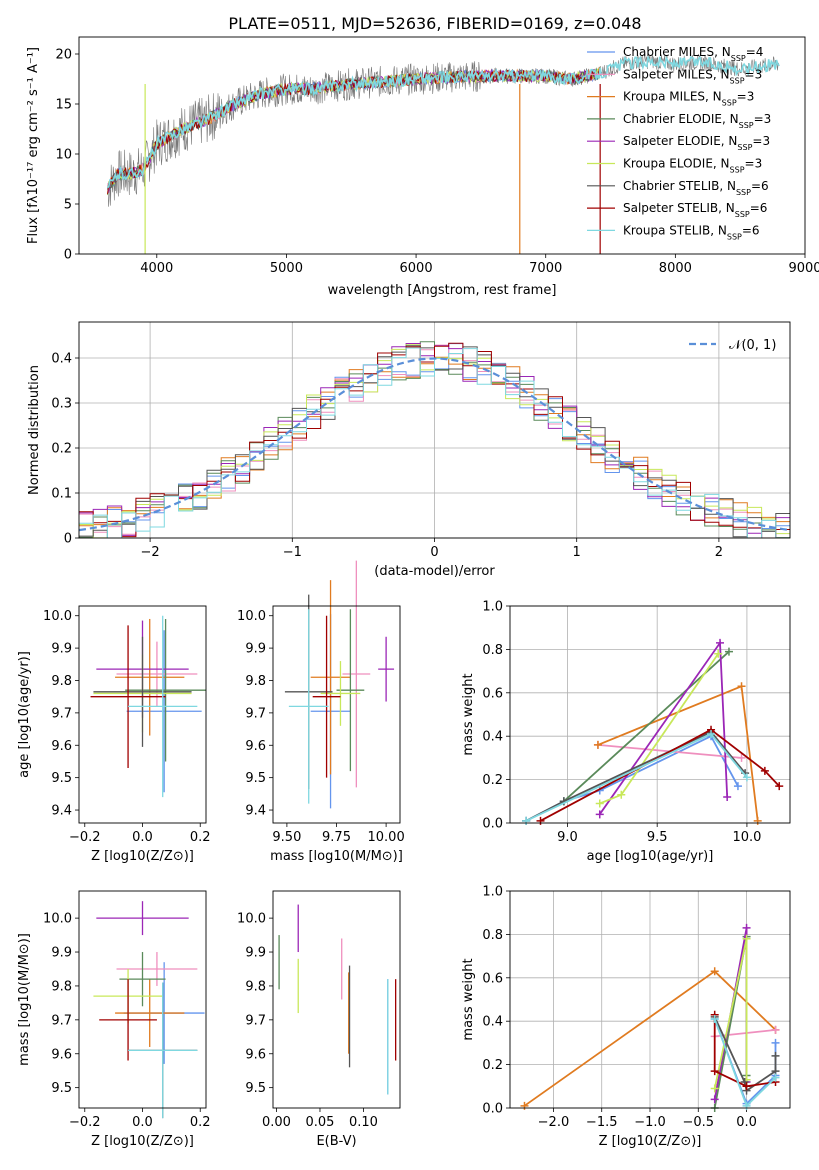 The width and height of the screenshot is (819, 1170). Describe the element at coordinates (554, 1122) in the screenshot. I see `x-tick-label: −2.0` at that location.